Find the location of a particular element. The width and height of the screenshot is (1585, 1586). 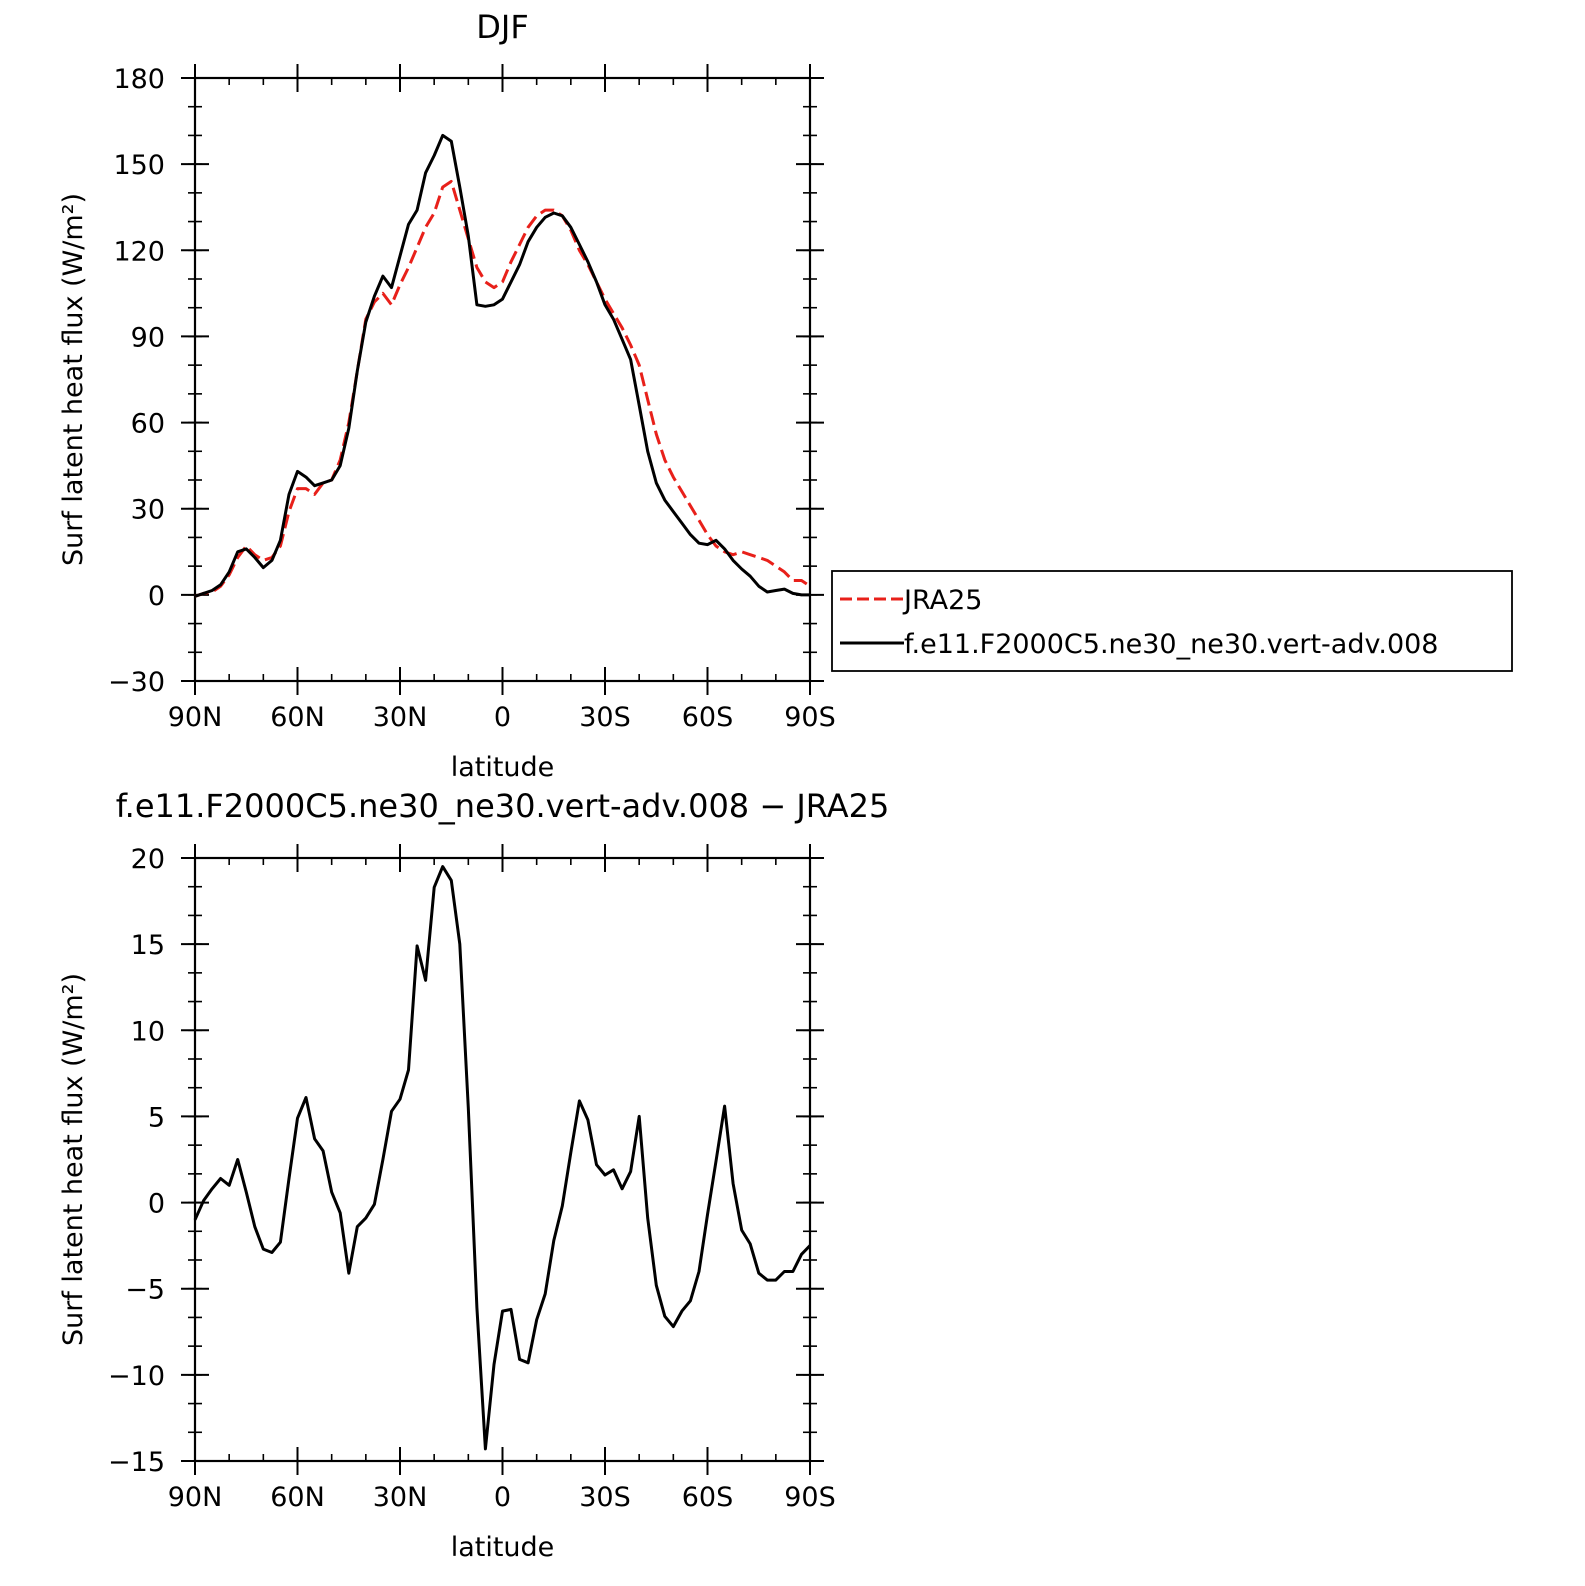

y-tick-label: 10 is located at coordinates (148, 1031).